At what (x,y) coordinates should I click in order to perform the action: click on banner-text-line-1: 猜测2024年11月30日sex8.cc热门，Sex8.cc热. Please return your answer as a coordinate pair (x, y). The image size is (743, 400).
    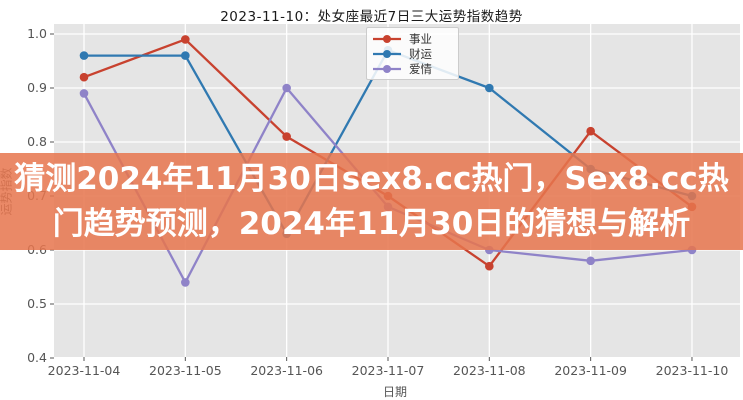
    Looking at the image, I should click on (371, 178).